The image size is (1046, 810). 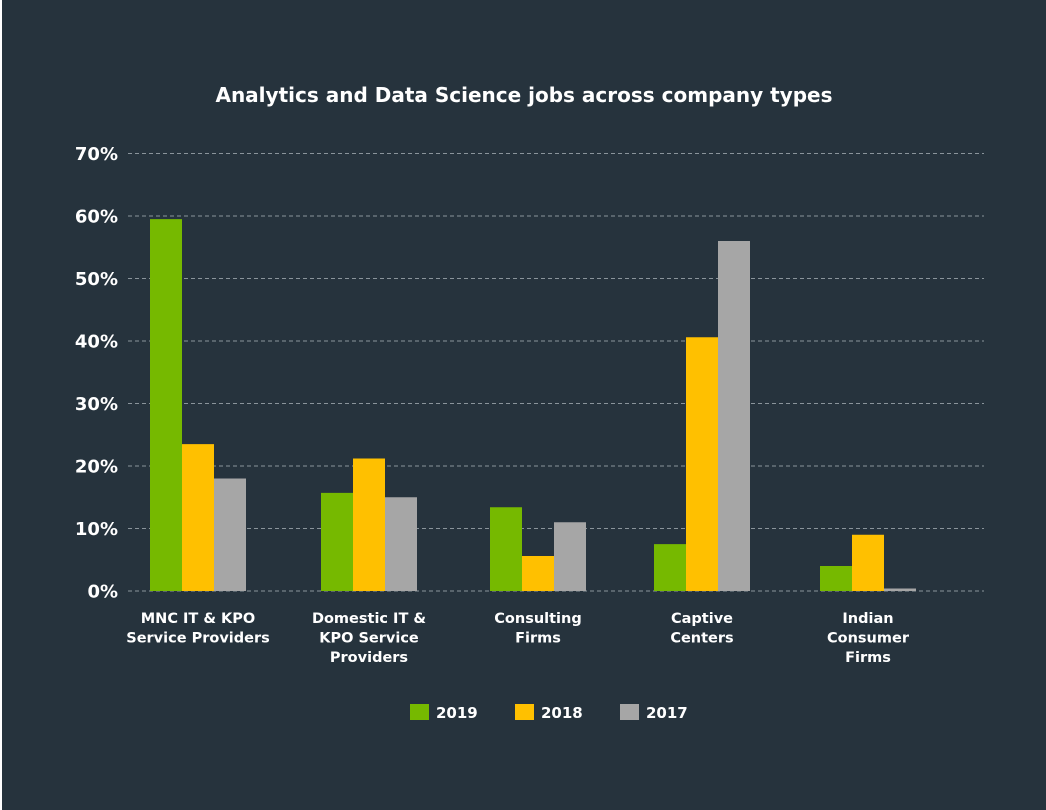 What do you see at coordinates (96, 217) in the screenshot?
I see `y-tick-label: 60%` at bounding box center [96, 217].